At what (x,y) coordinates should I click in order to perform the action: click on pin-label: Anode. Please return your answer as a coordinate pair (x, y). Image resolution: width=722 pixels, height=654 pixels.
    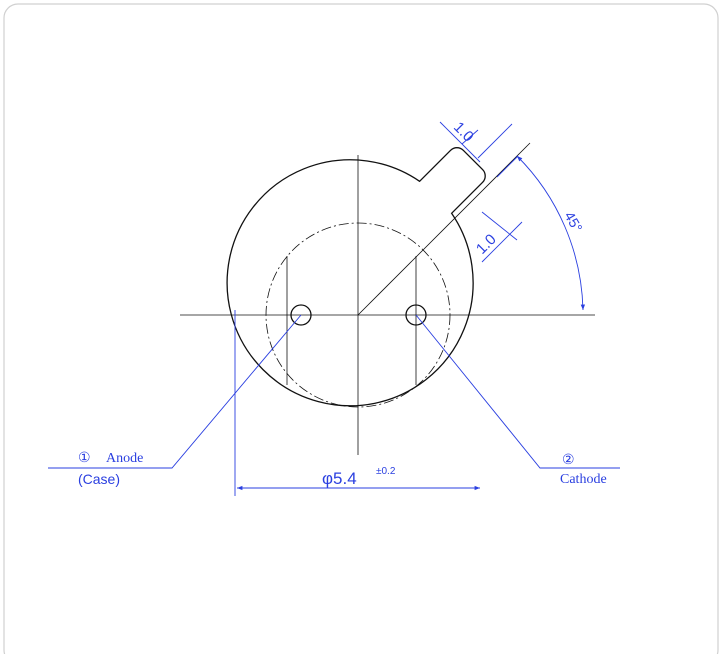
    Looking at the image, I should click on (124, 458).